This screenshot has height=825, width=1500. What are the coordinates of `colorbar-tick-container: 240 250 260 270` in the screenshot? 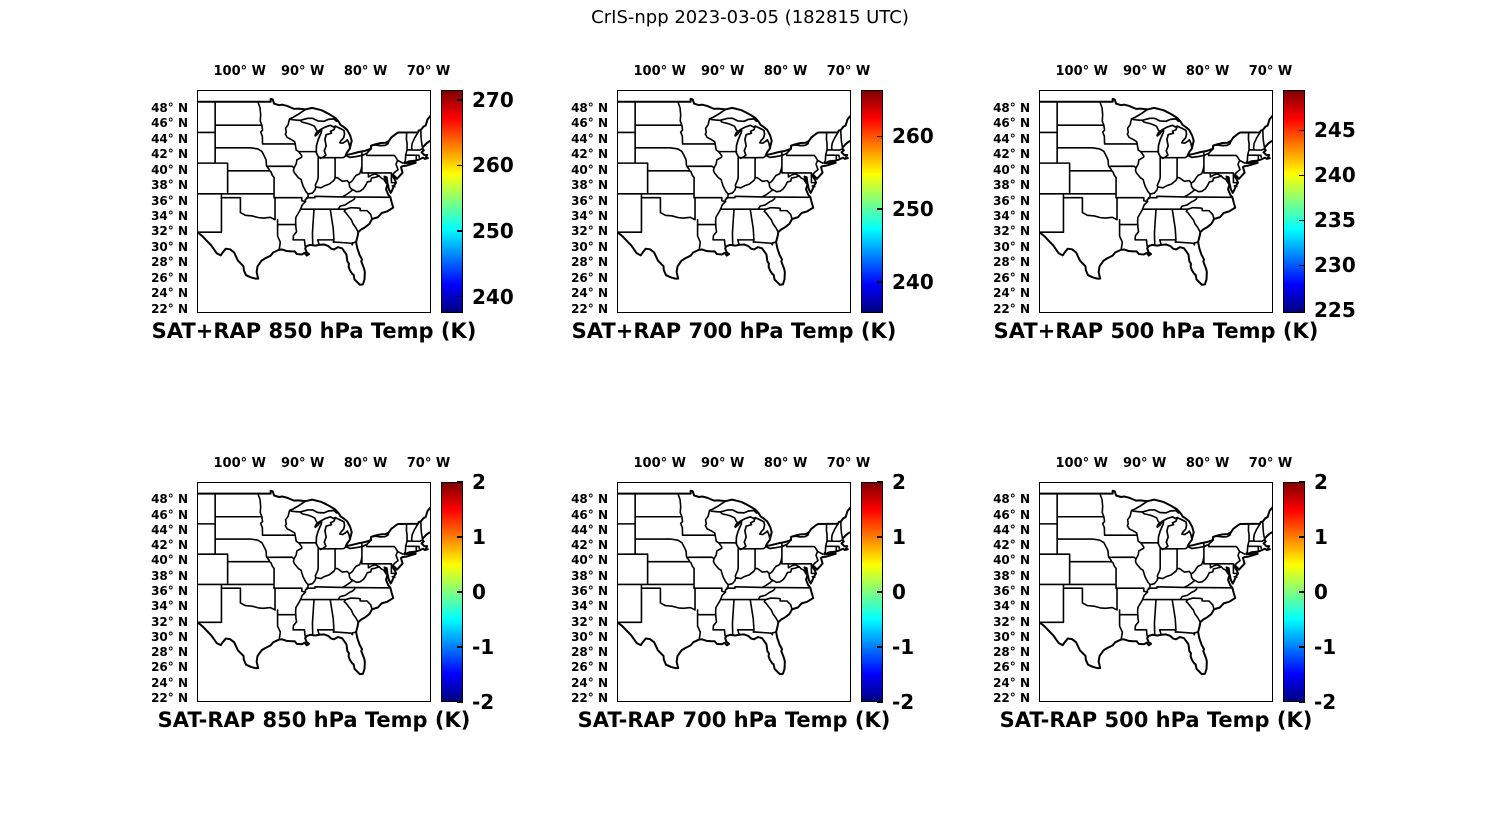 It's located at (323, 202).